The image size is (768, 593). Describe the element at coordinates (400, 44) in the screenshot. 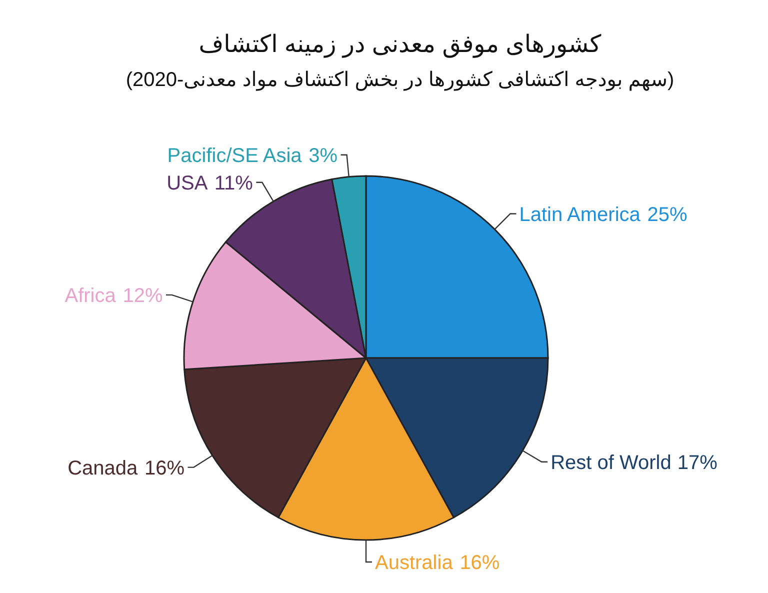

I see `title: کشورهای موفق معدنی در زمینه اکتشاف` at that location.